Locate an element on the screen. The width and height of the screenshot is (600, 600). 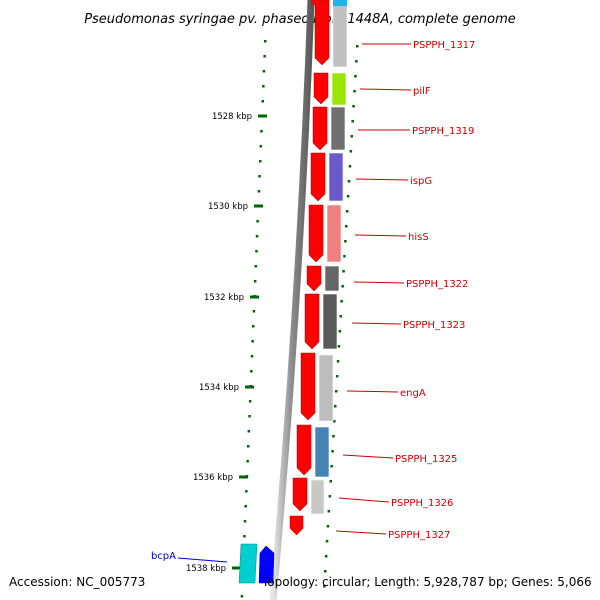
tick-label: 1528 kbp is located at coordinates (232, 117).